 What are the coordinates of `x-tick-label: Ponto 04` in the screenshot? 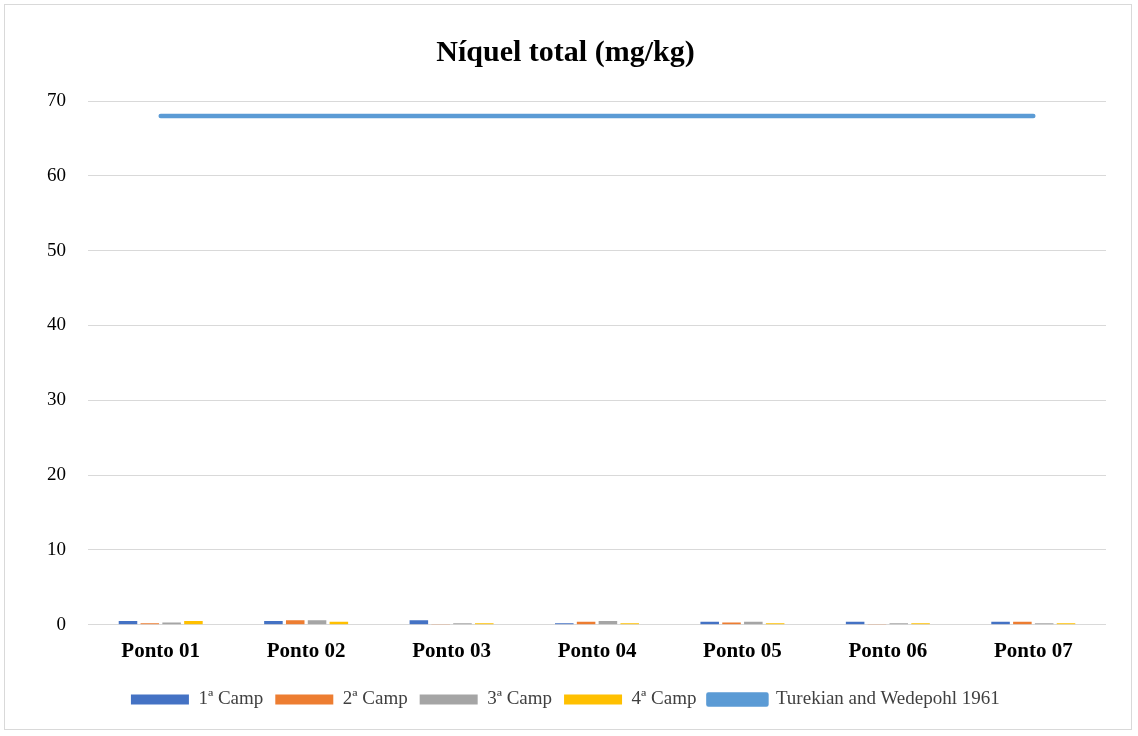 It's located at (597, 649).